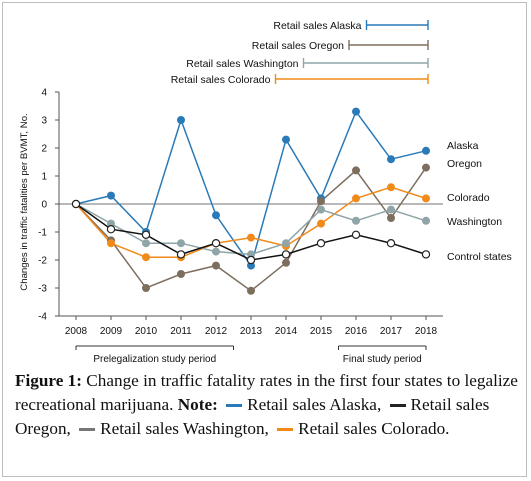 The image size is (531, 481). Describe the element at coordinates (314, 404) in the screenshot. I see `caption-item-alaska: Retail sales Alaska,` at that location.